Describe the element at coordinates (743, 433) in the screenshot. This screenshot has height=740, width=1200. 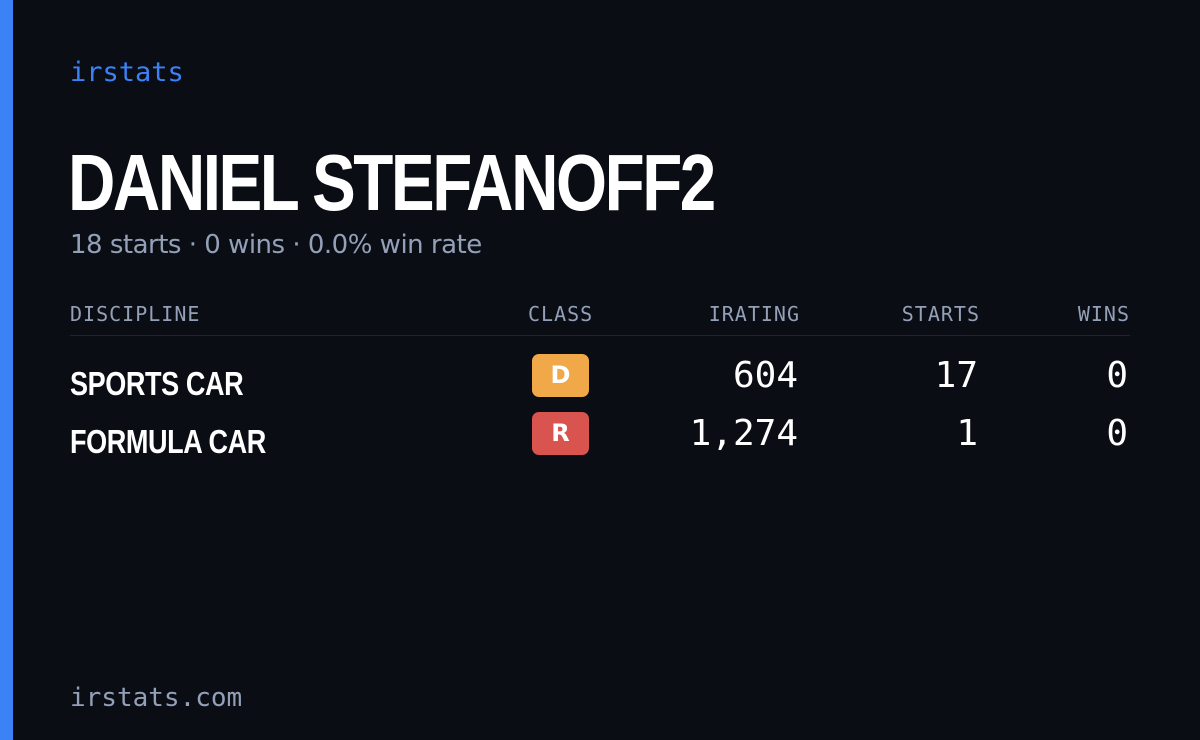
I see `irating-value: 1,274` at that location.